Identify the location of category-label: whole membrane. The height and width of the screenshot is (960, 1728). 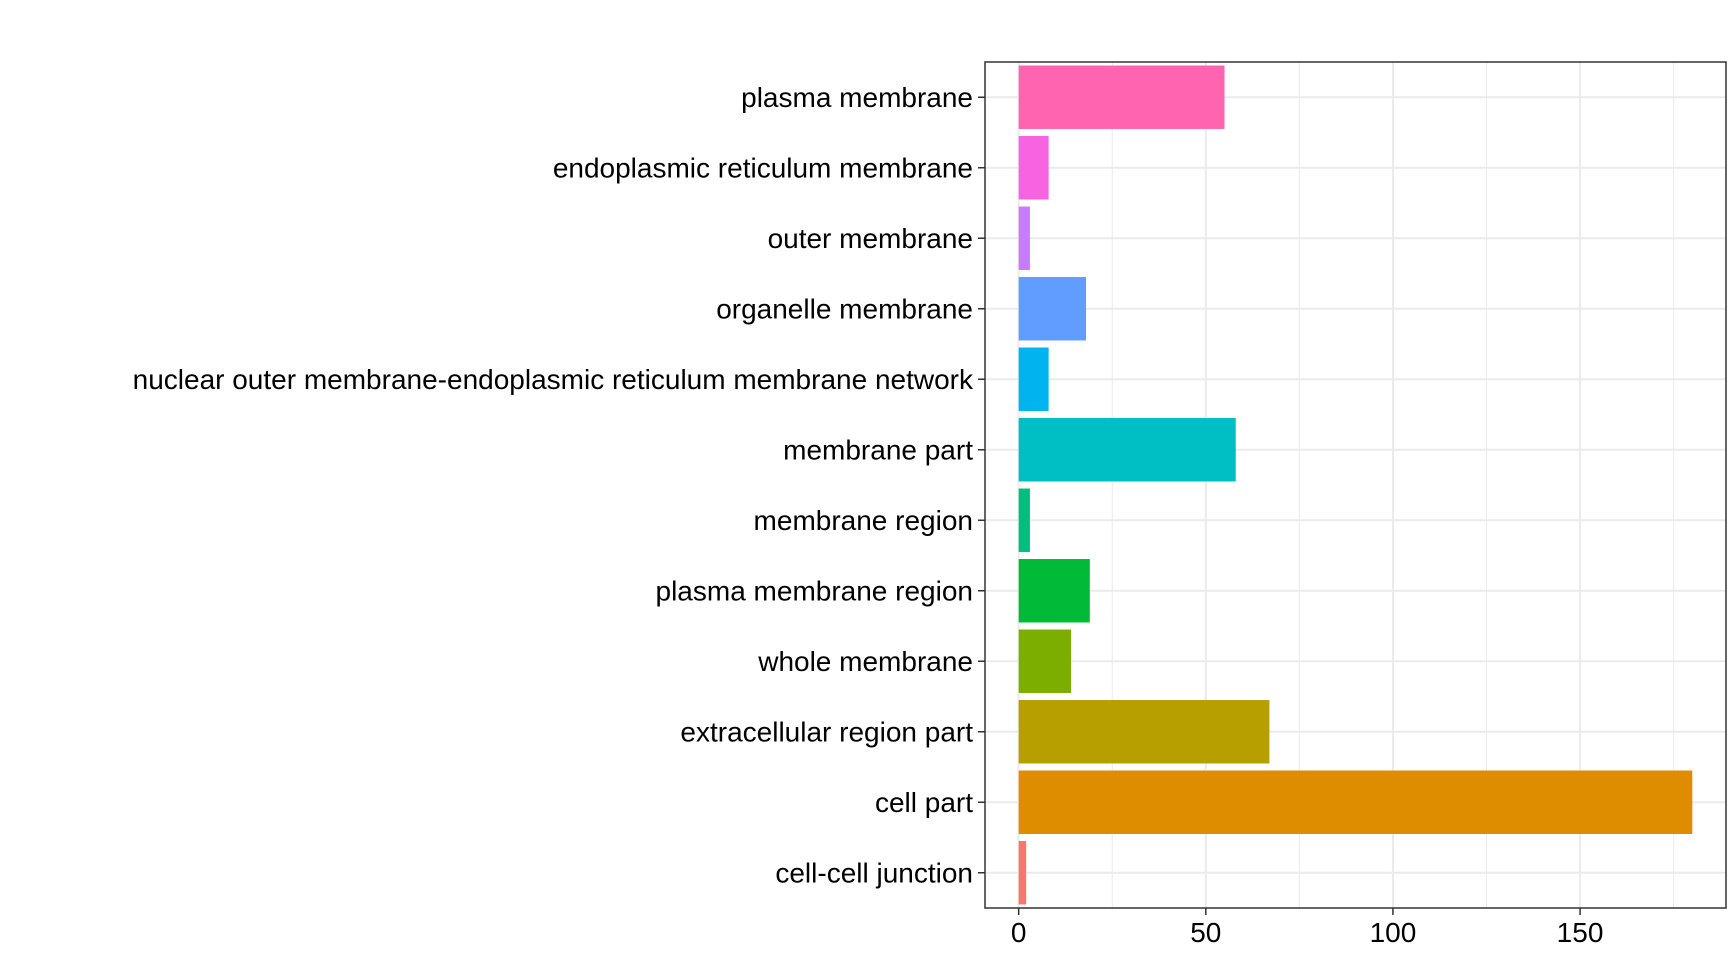
(865, 661).